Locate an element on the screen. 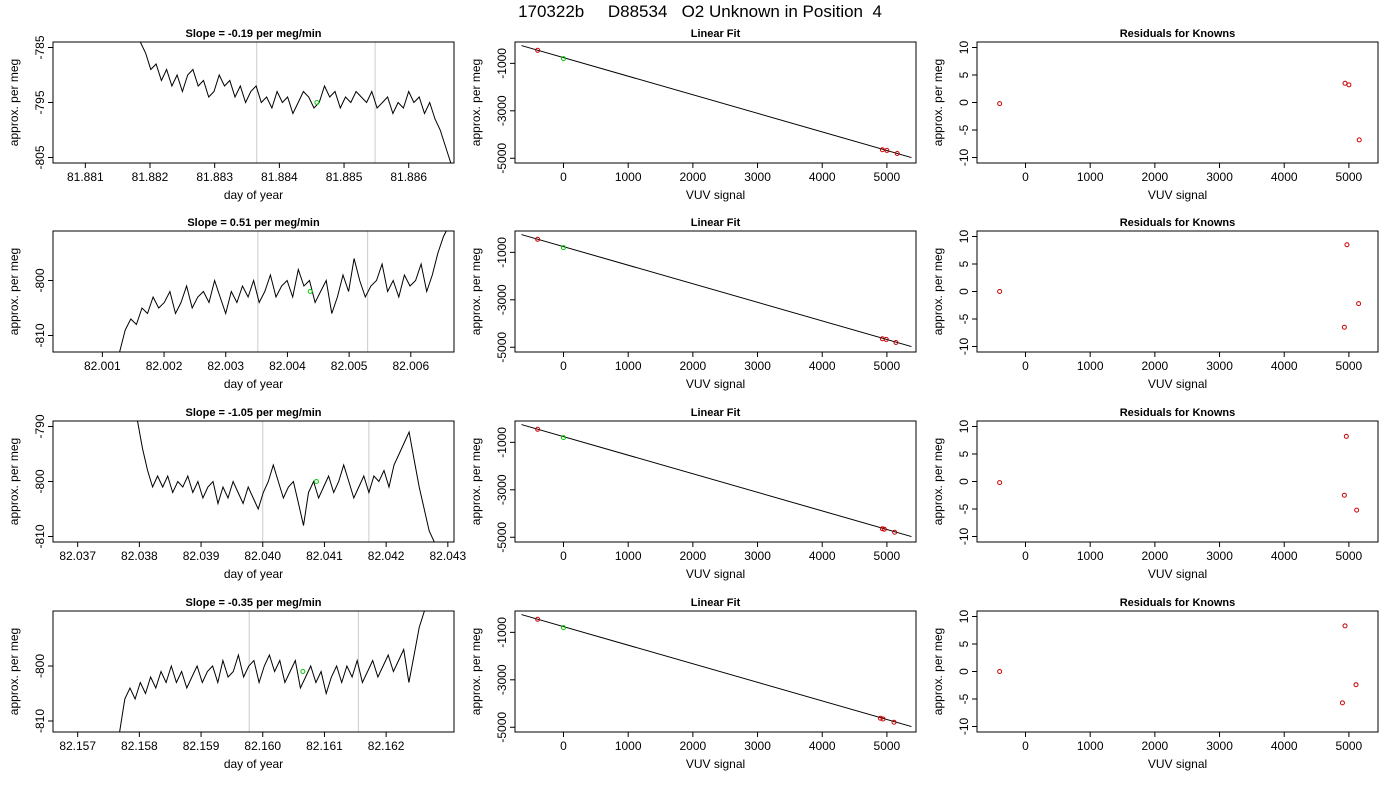 This screenshot has height=800, width=1400. x-tick-label: 81.885 is located at coordinates (344, 177).